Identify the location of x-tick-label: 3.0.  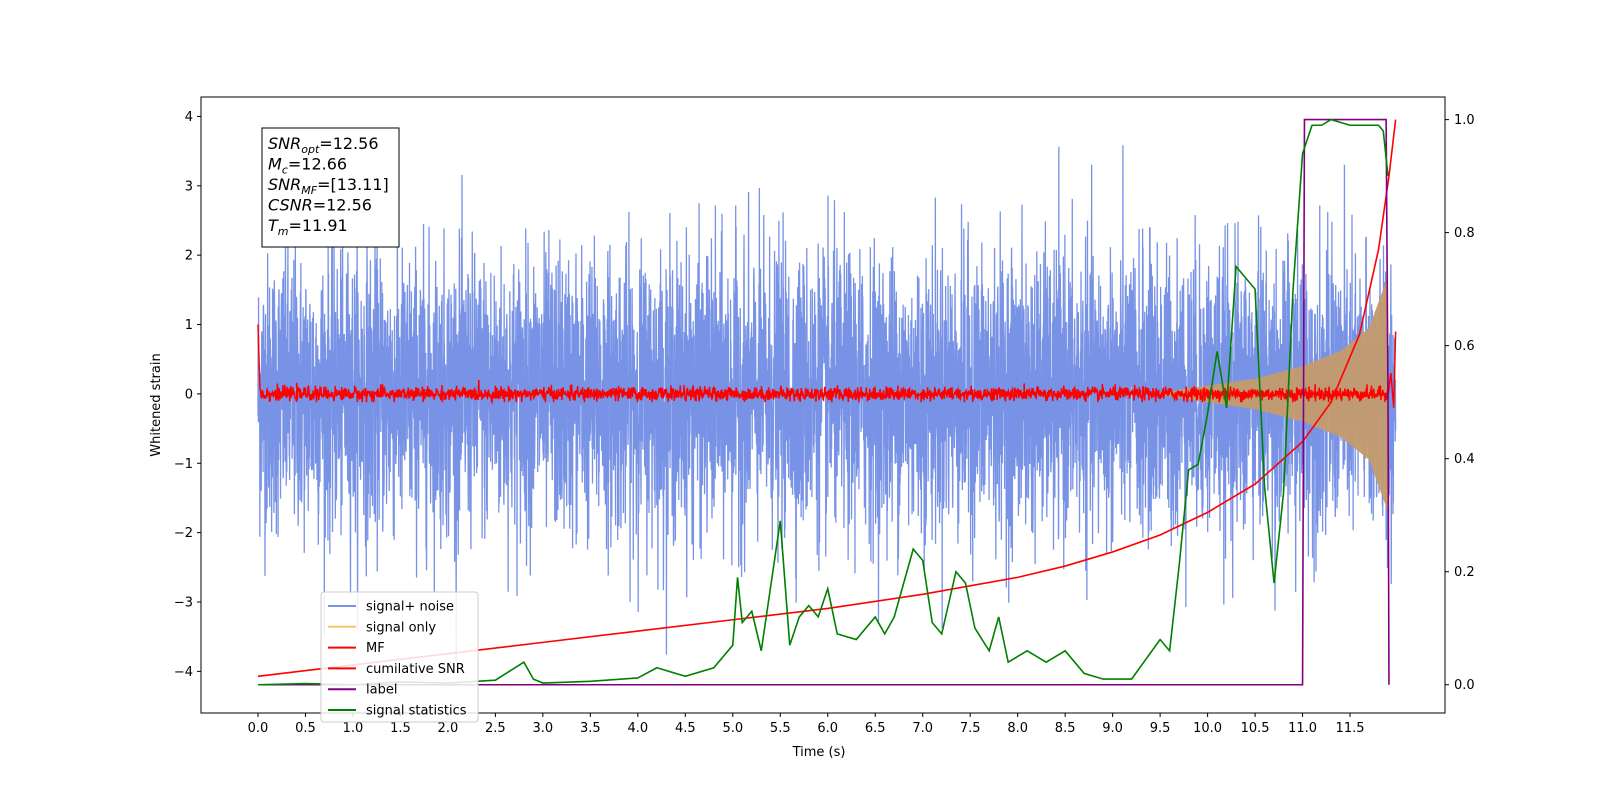
(543, 728).